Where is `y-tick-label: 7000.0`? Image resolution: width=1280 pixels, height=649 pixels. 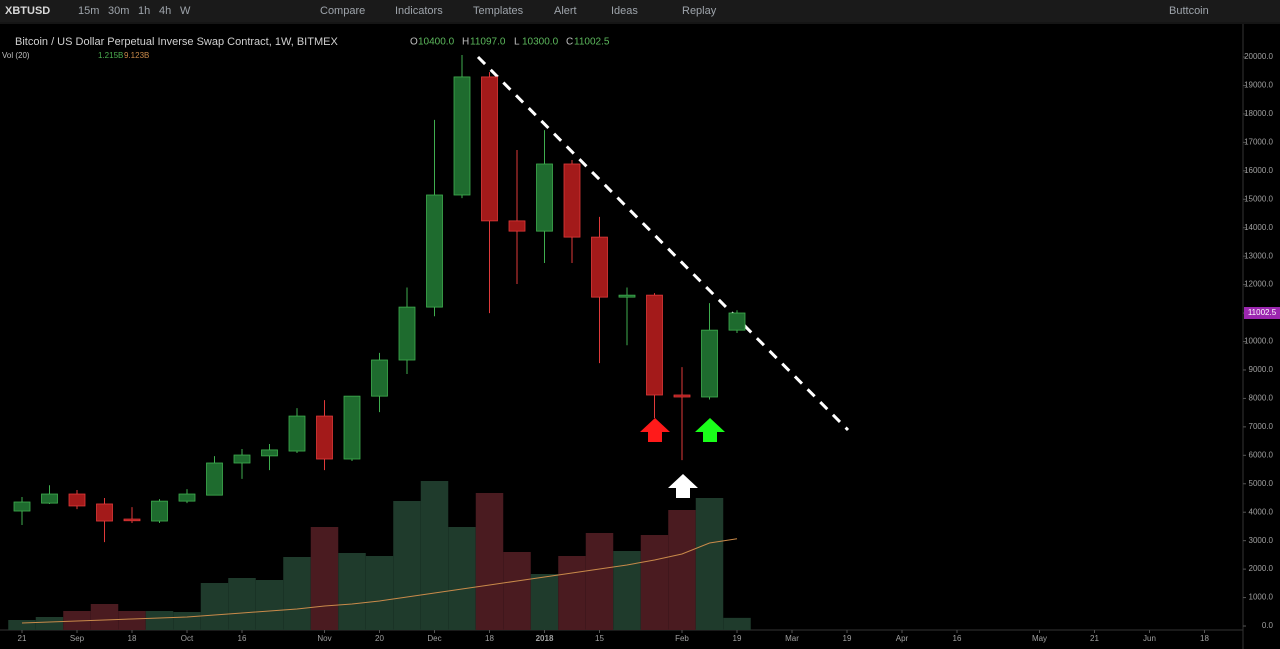 y-tick-label: 7000.0 is located at coordinates (1261, 426).